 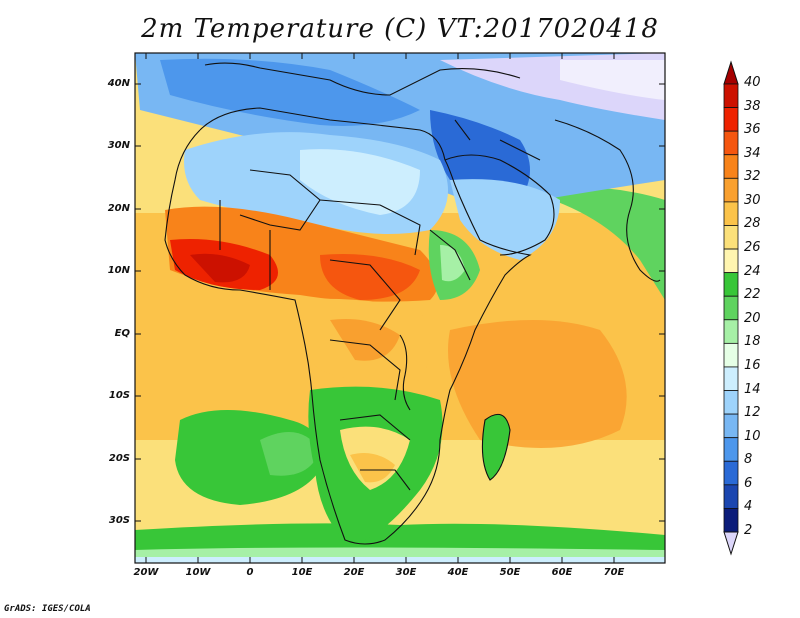 What do you see at coordinates (122, 333) in the screenshot?
I see `y-tick-label: EQ` at bounding box center [122, 333].